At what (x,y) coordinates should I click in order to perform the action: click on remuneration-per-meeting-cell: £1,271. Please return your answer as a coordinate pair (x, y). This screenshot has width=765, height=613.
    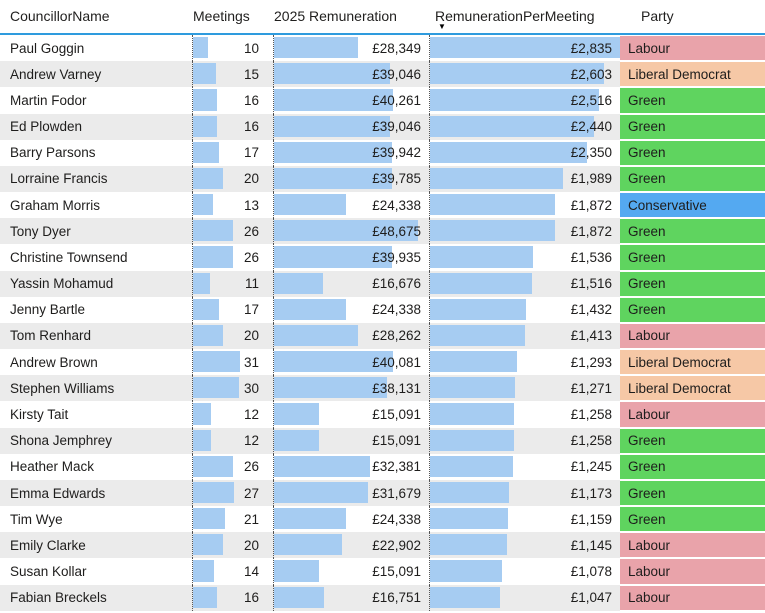
    Looking at the image, I should click on (524, 388).